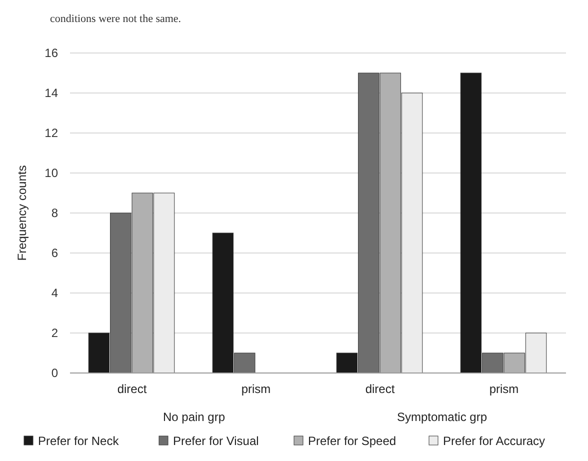  Describe the element at coordinates (116, 19) in the screenshot. I see `text: conditions were not the same.` at that location.